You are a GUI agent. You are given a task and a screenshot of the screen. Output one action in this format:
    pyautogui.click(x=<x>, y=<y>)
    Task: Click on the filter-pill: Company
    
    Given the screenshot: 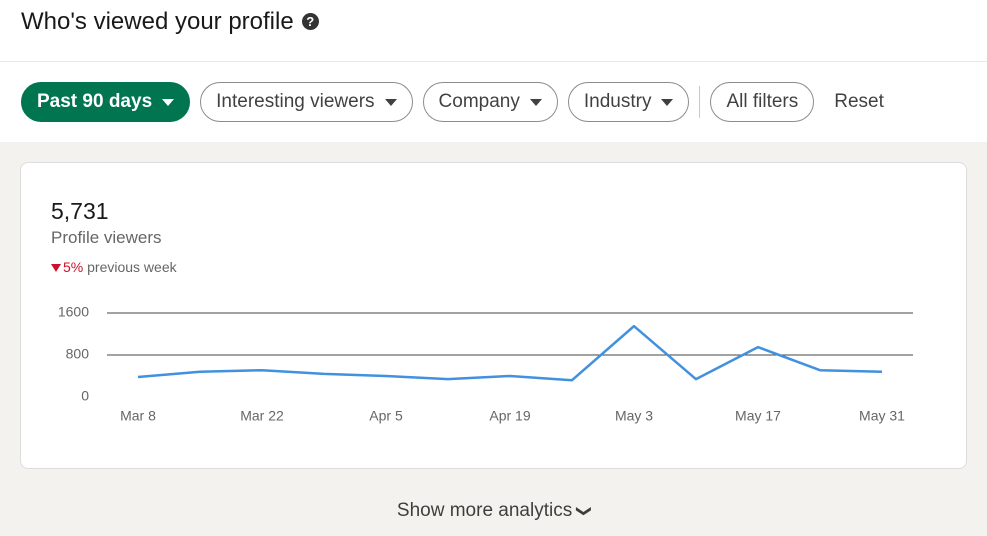 What is the action you would take?
    pyautogui.click(x=490, y=102)
    